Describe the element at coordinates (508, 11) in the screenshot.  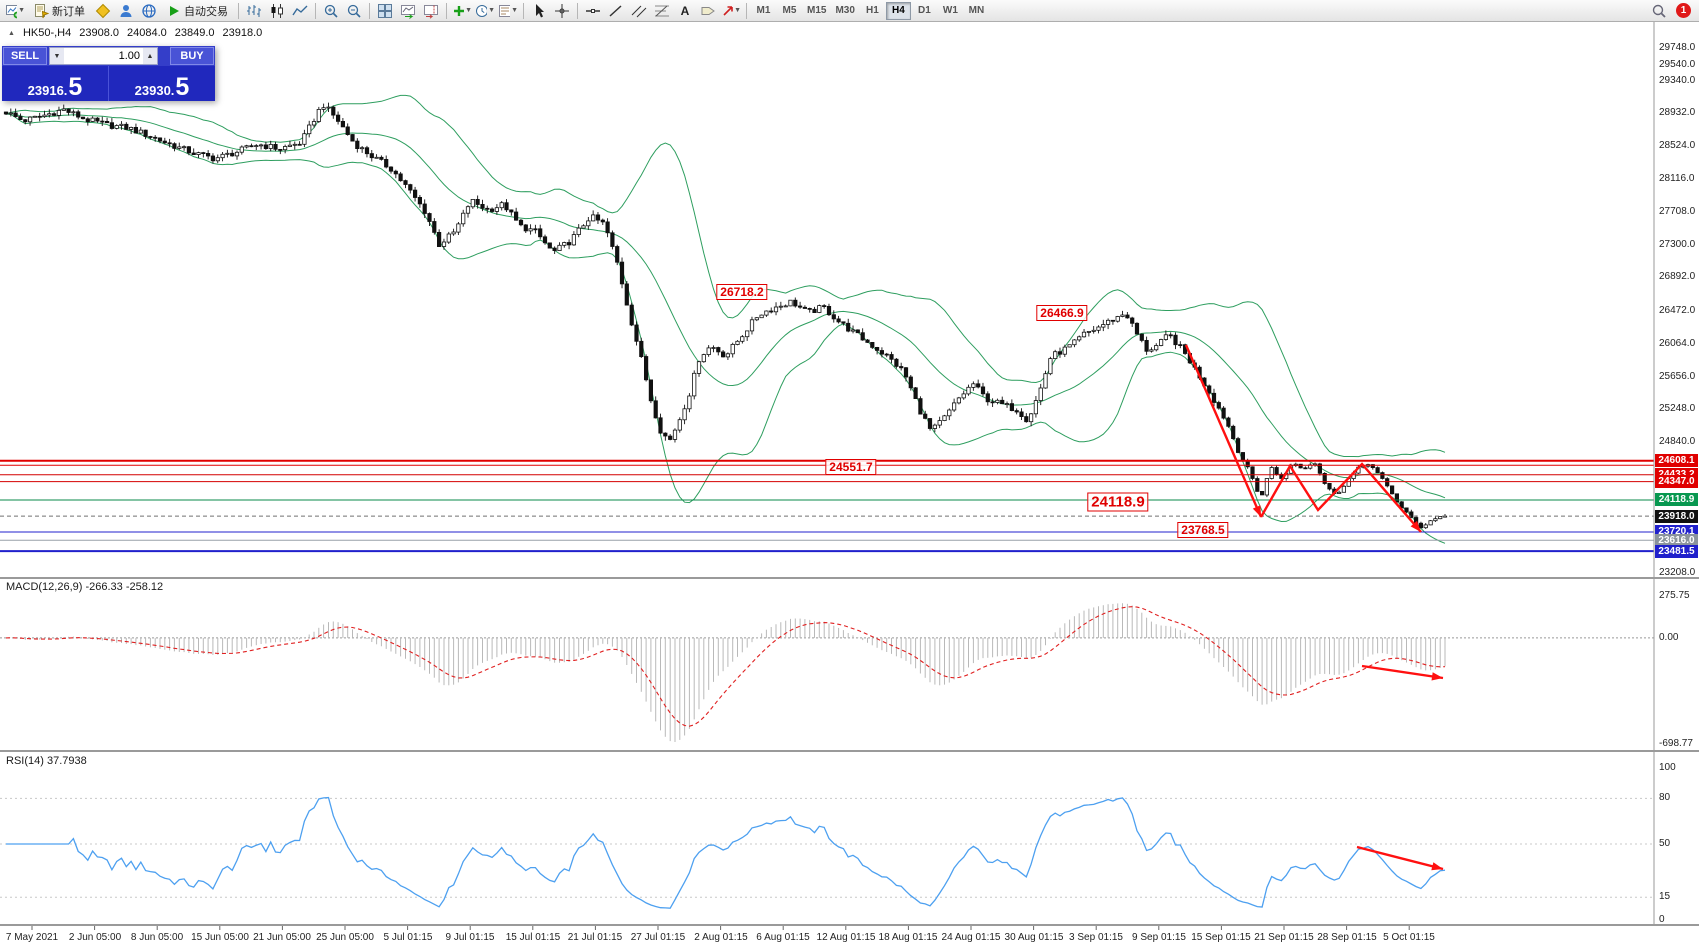
I see `templates-button: ▼` at that location.